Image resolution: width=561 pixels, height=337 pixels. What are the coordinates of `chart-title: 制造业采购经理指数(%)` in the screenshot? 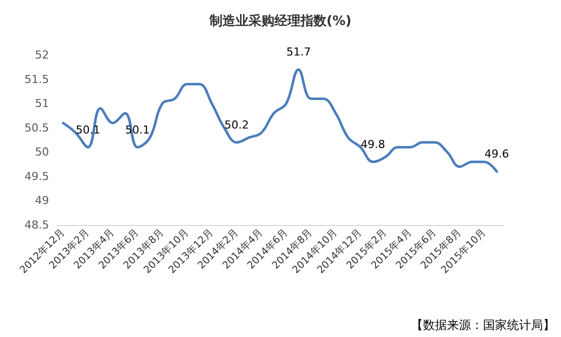 It's located at (280, 21).